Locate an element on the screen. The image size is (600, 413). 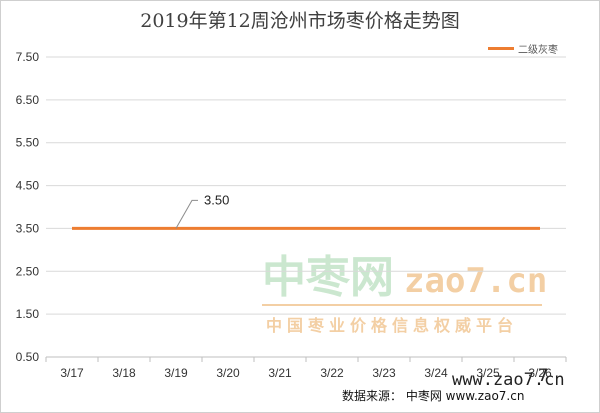
y-tick-label: 3.50 is located at coordinates (28, 228).